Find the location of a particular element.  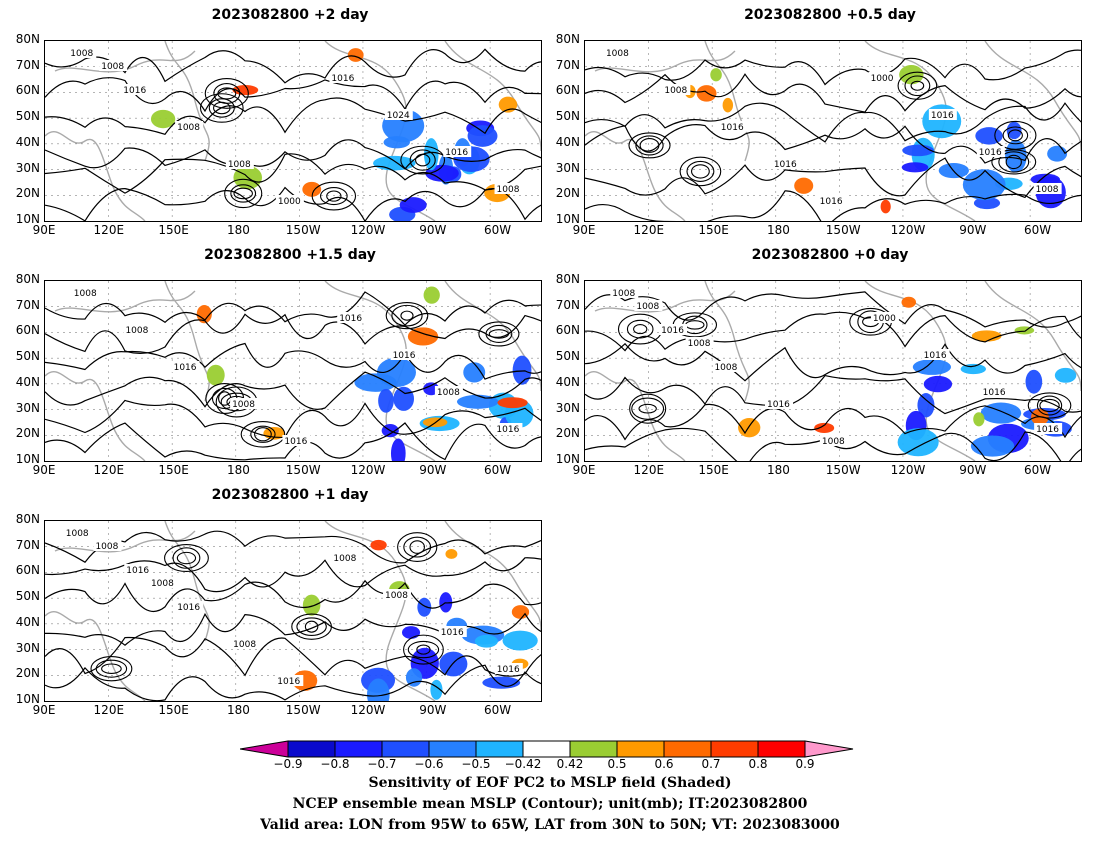

colorbar-tick-label: 0.6 is located at coordinates (664, 764).